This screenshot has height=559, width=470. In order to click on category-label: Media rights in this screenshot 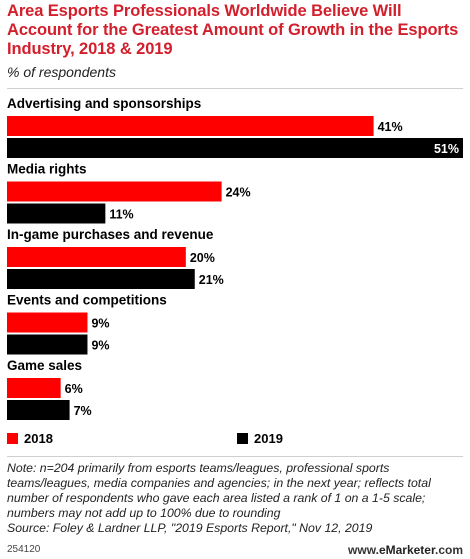, I will do `click(47, 169)`.